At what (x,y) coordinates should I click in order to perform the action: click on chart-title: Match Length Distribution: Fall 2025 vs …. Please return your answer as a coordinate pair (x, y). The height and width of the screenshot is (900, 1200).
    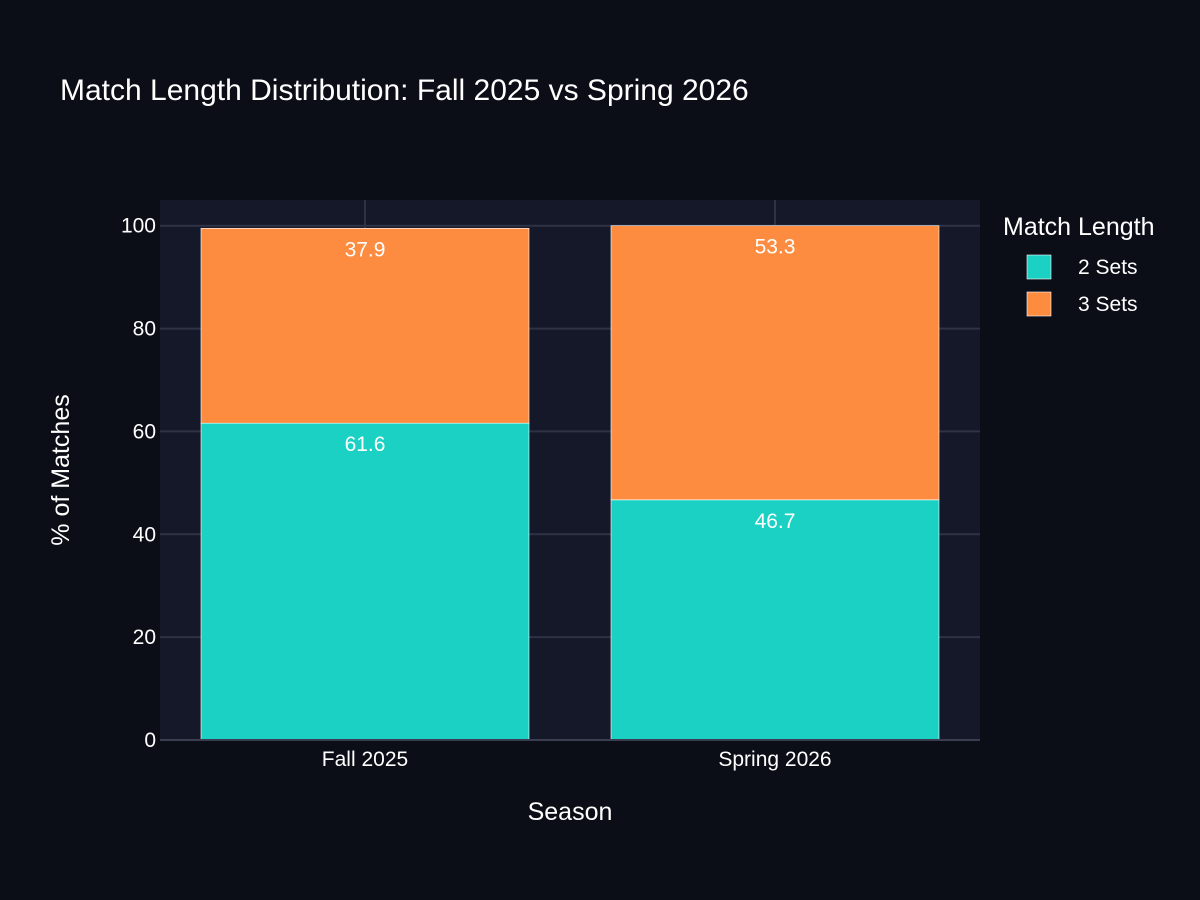
    Looking at the image, I should click on (404, 90).